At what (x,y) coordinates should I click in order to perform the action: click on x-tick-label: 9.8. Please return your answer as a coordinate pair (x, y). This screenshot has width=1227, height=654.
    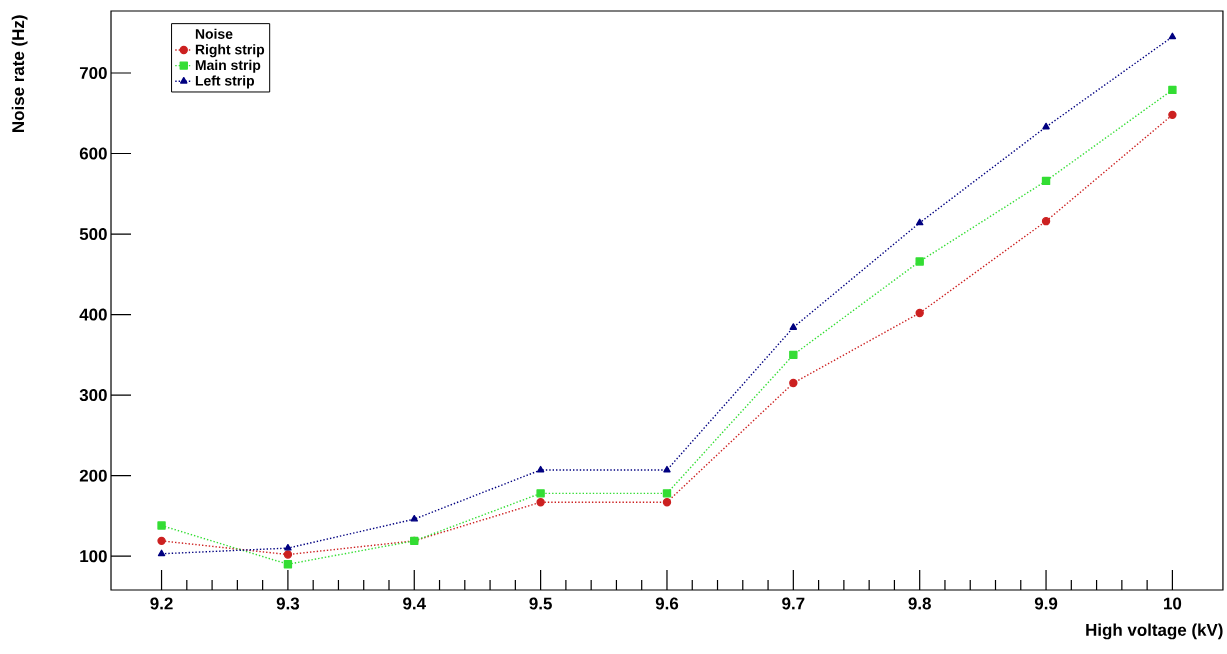
    Looking at the image, I should click on (919, 603).